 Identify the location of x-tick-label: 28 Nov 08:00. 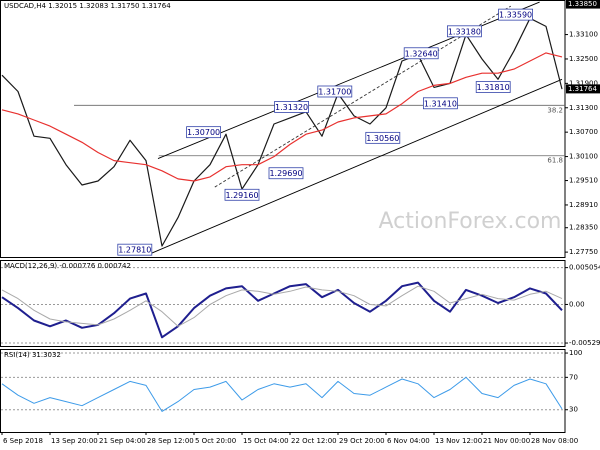
(554, 441).